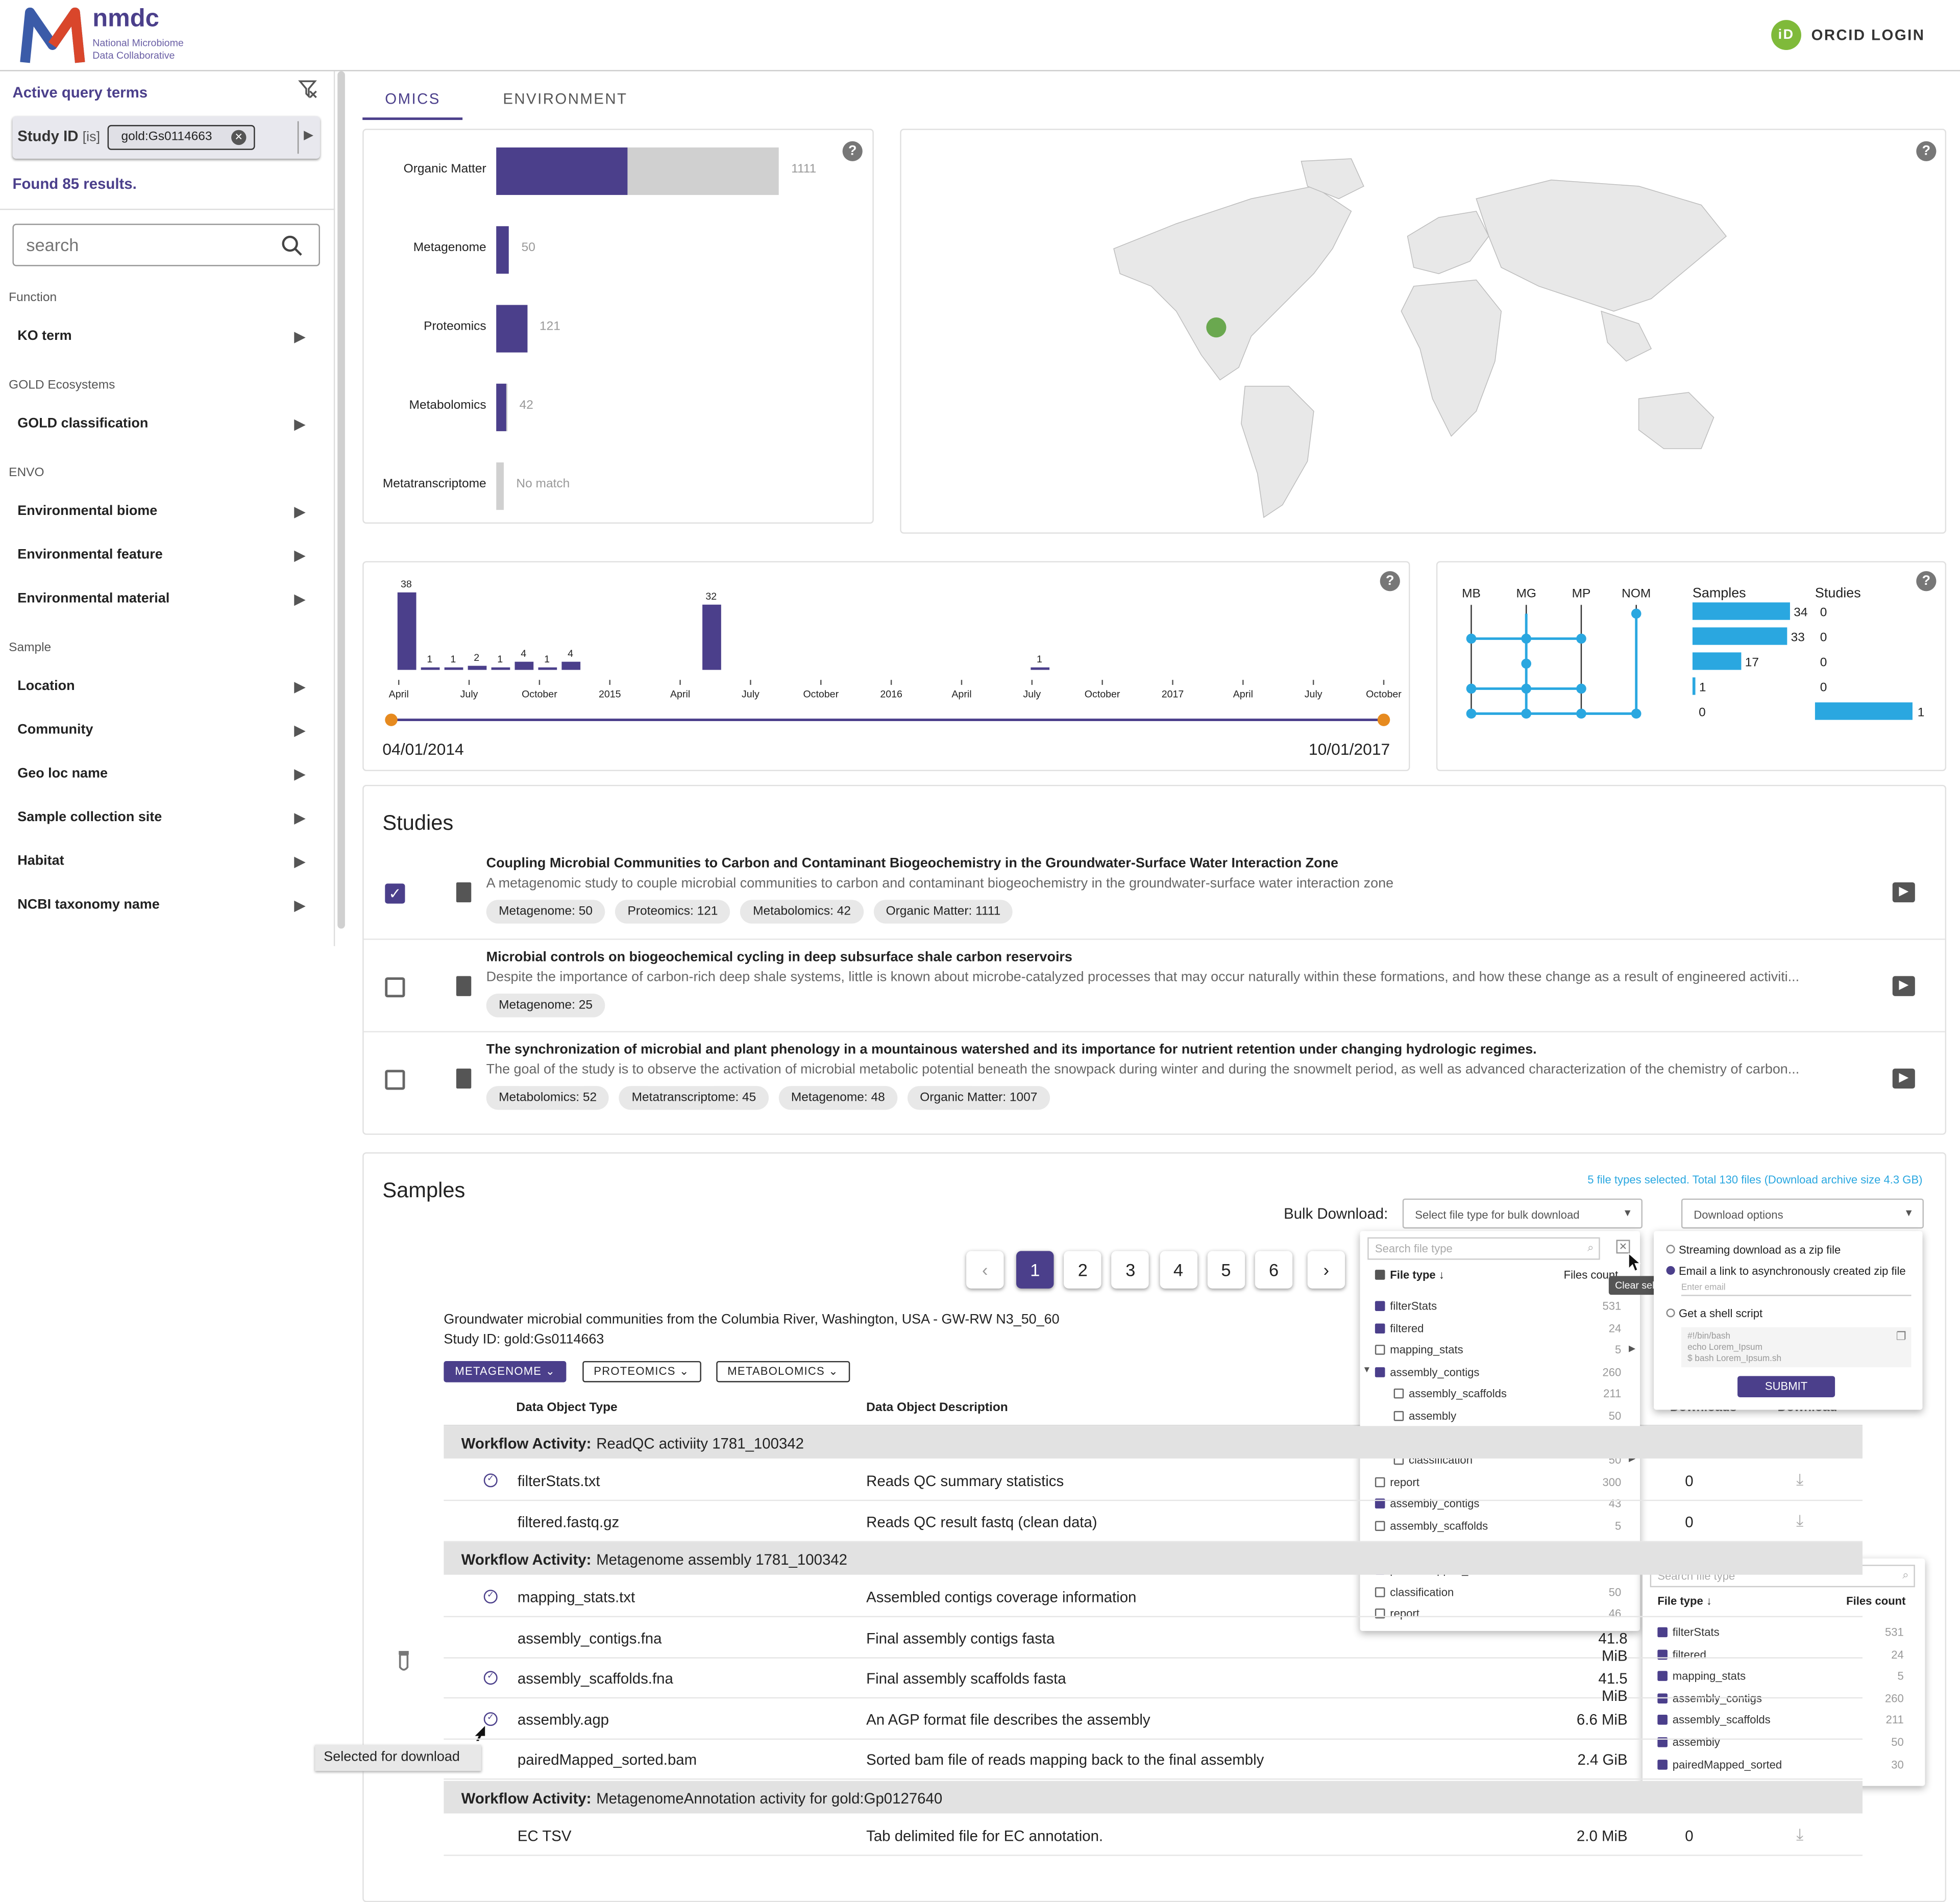 This screenshot has height=1902, width=1960. I want to click on tab-environment: ENVIRONMENT, so click(565, 99).